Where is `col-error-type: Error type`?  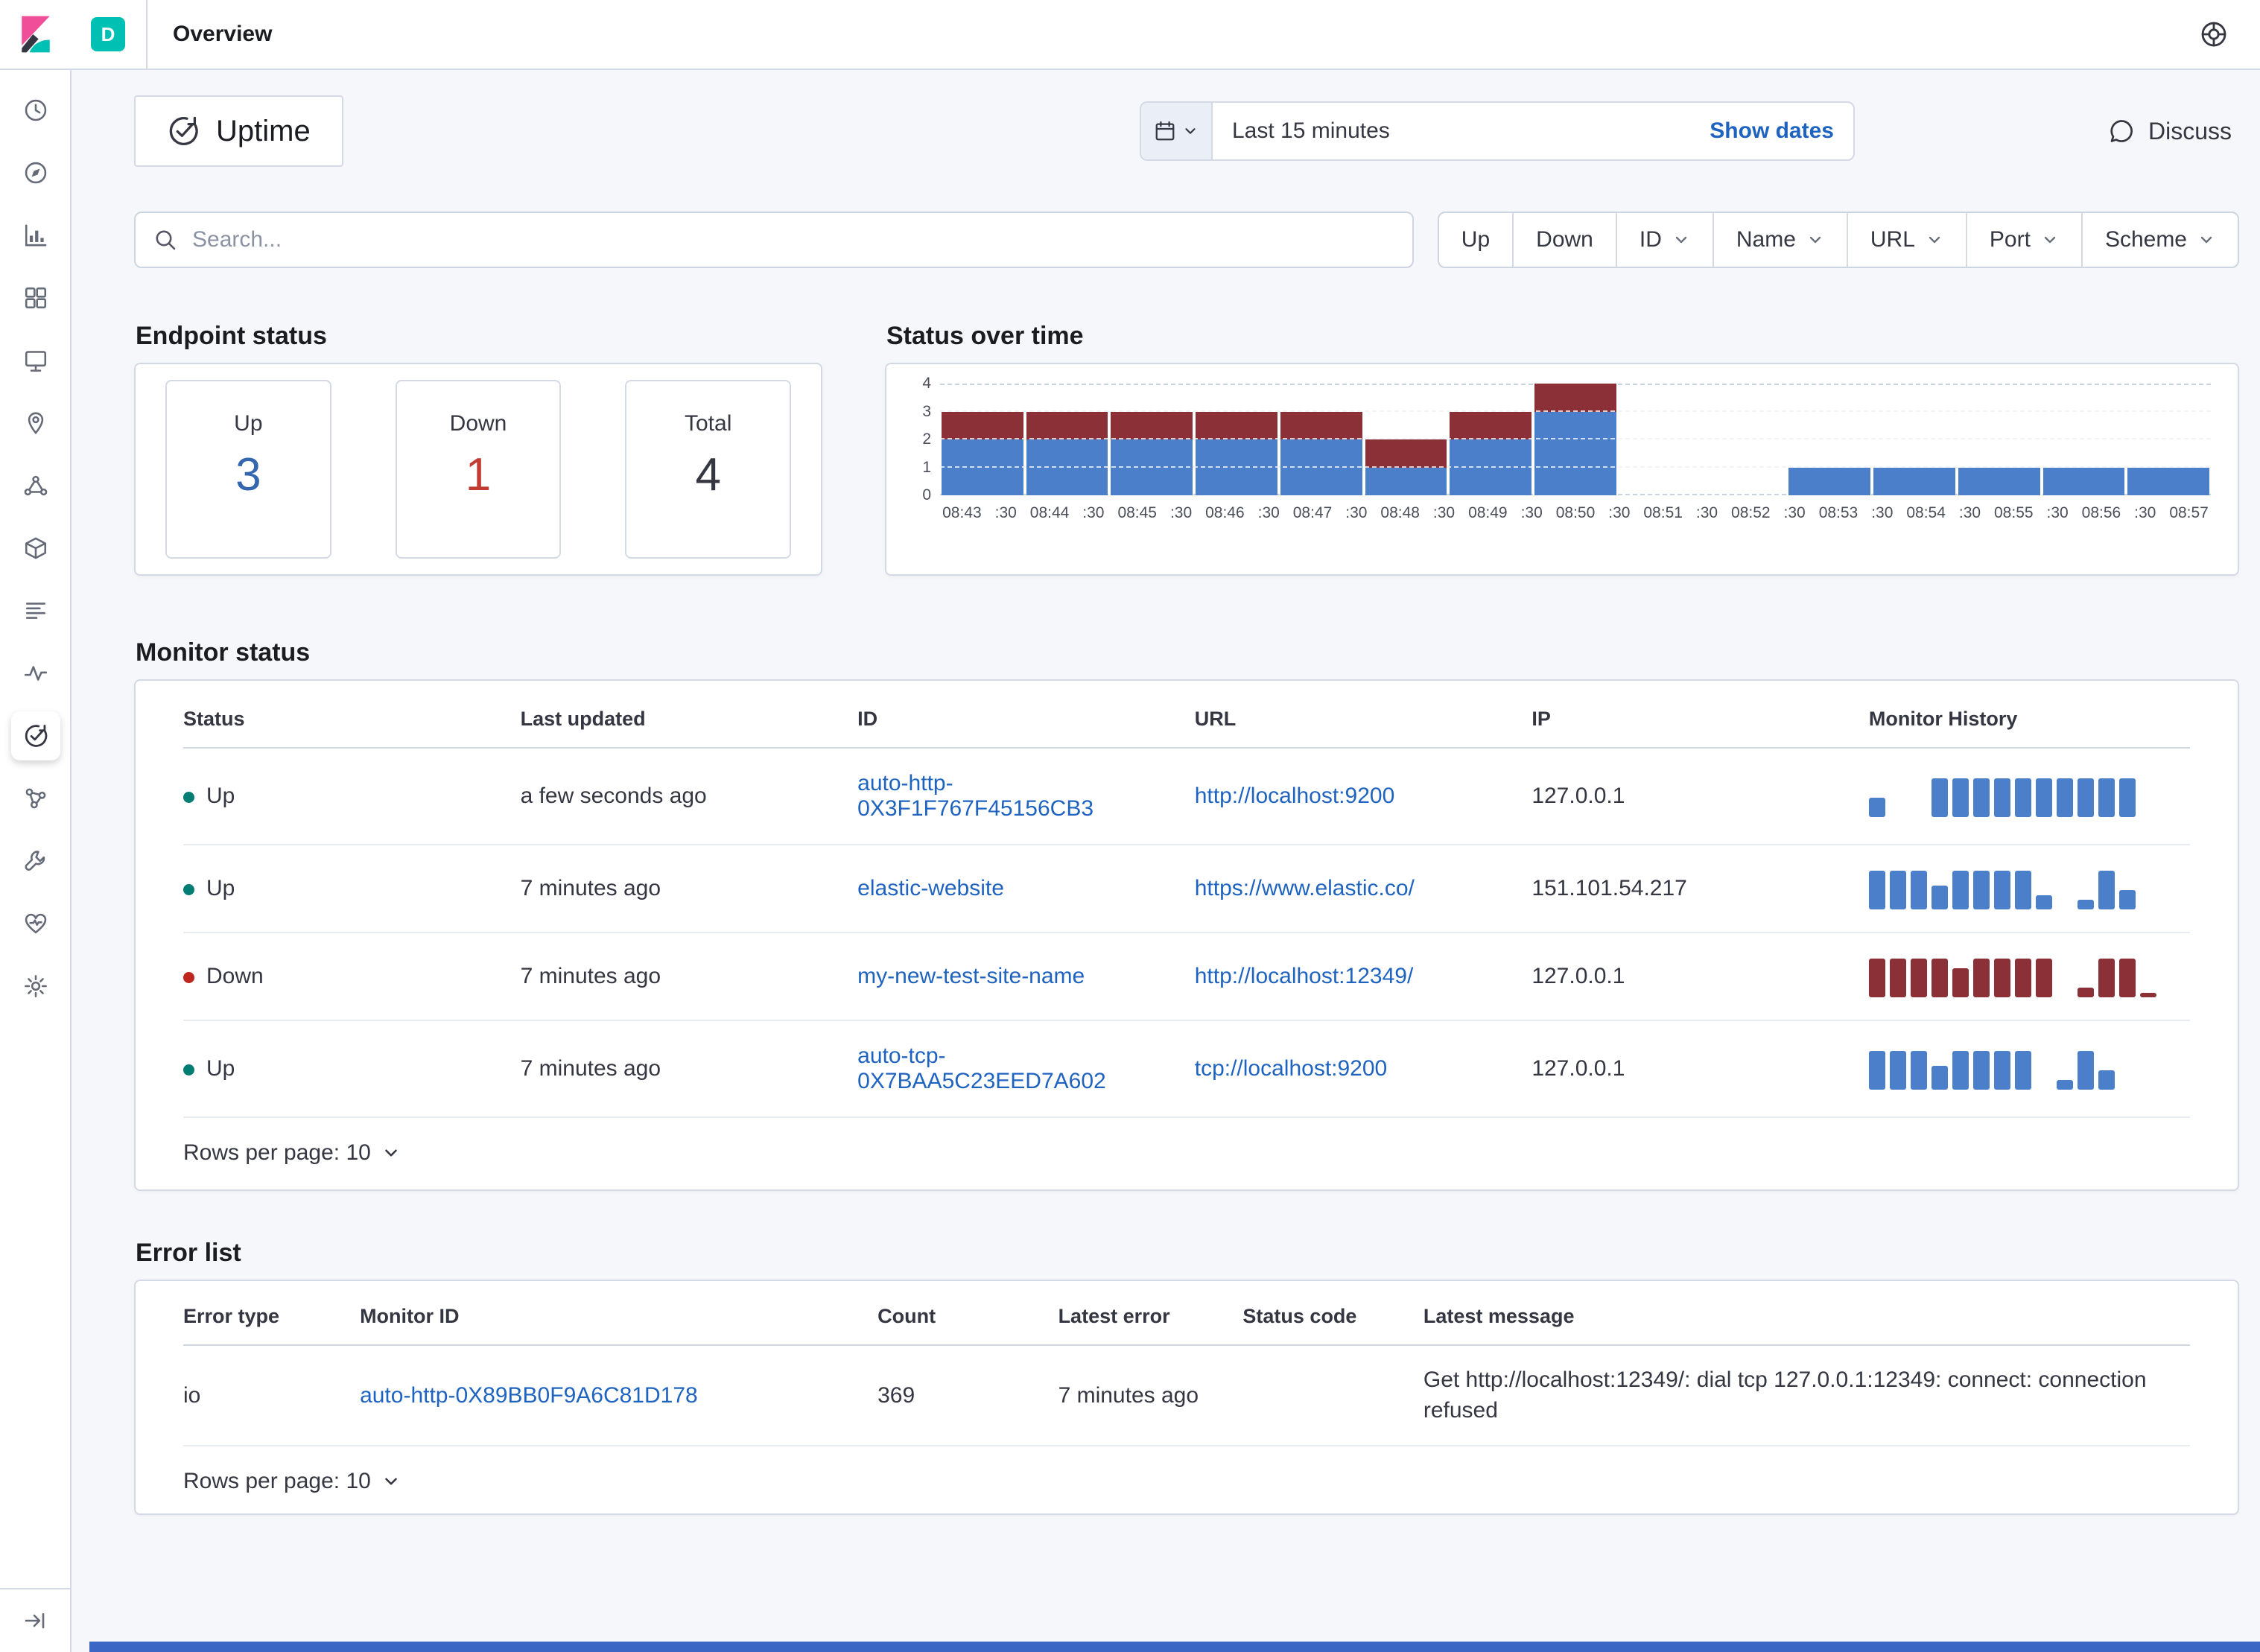 col-error-type: Error type is located at coordinates (272, 1316).